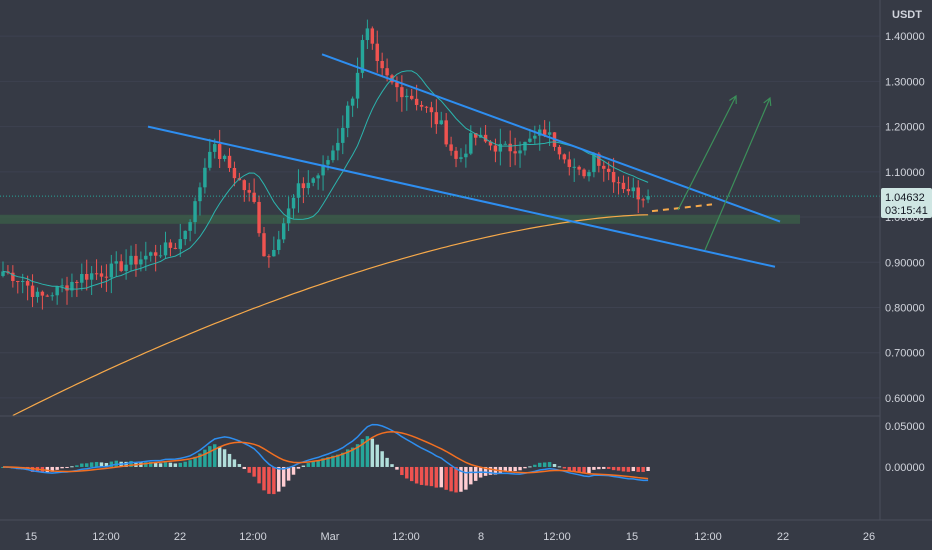  I want to click on time-tick-label: 8, so click(481, 537).